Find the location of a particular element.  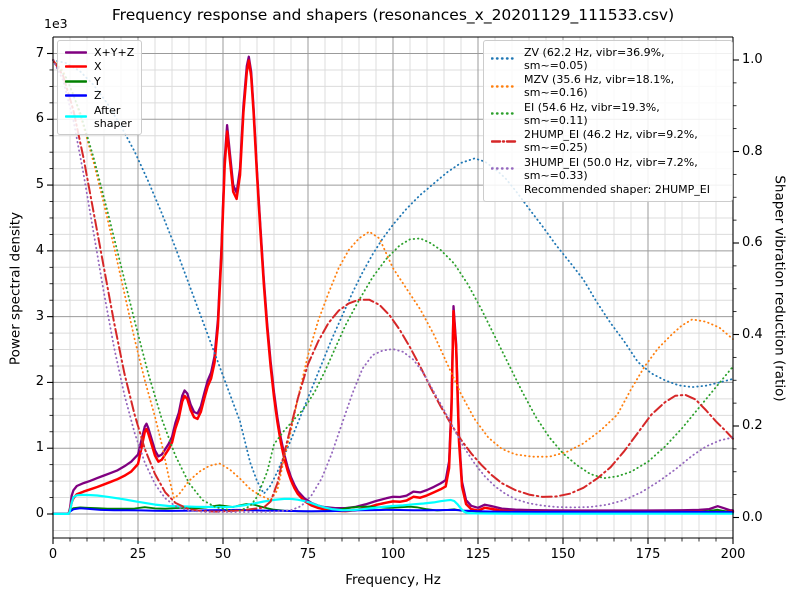

y-right-axis-label: Shaper vibration reduction (ratio) is located at coordinates (779, 288).